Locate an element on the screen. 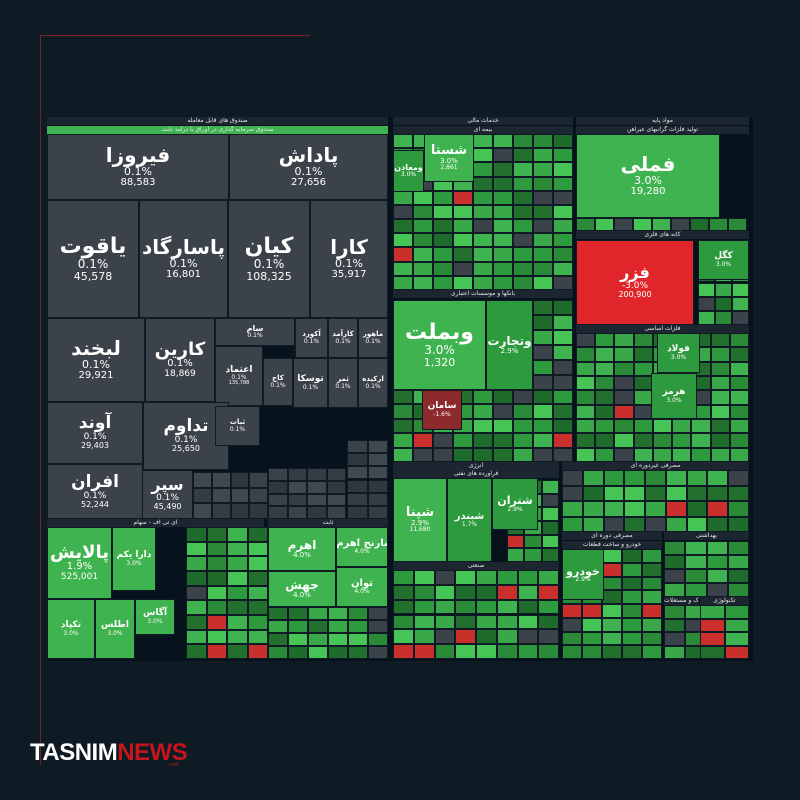 This screenshot has height=800, width=800. stock-tile: ارکیده 0.1% is located at coordinates (373, 383).